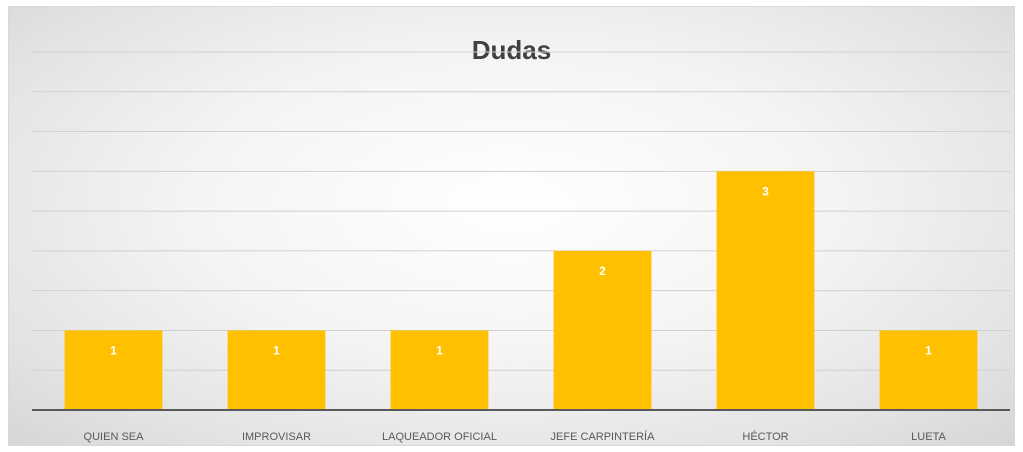  What do you see at coordinates (511, 50) in the screenshot?
I see `chart-title: Dudas` at bounding box center [511, 50].